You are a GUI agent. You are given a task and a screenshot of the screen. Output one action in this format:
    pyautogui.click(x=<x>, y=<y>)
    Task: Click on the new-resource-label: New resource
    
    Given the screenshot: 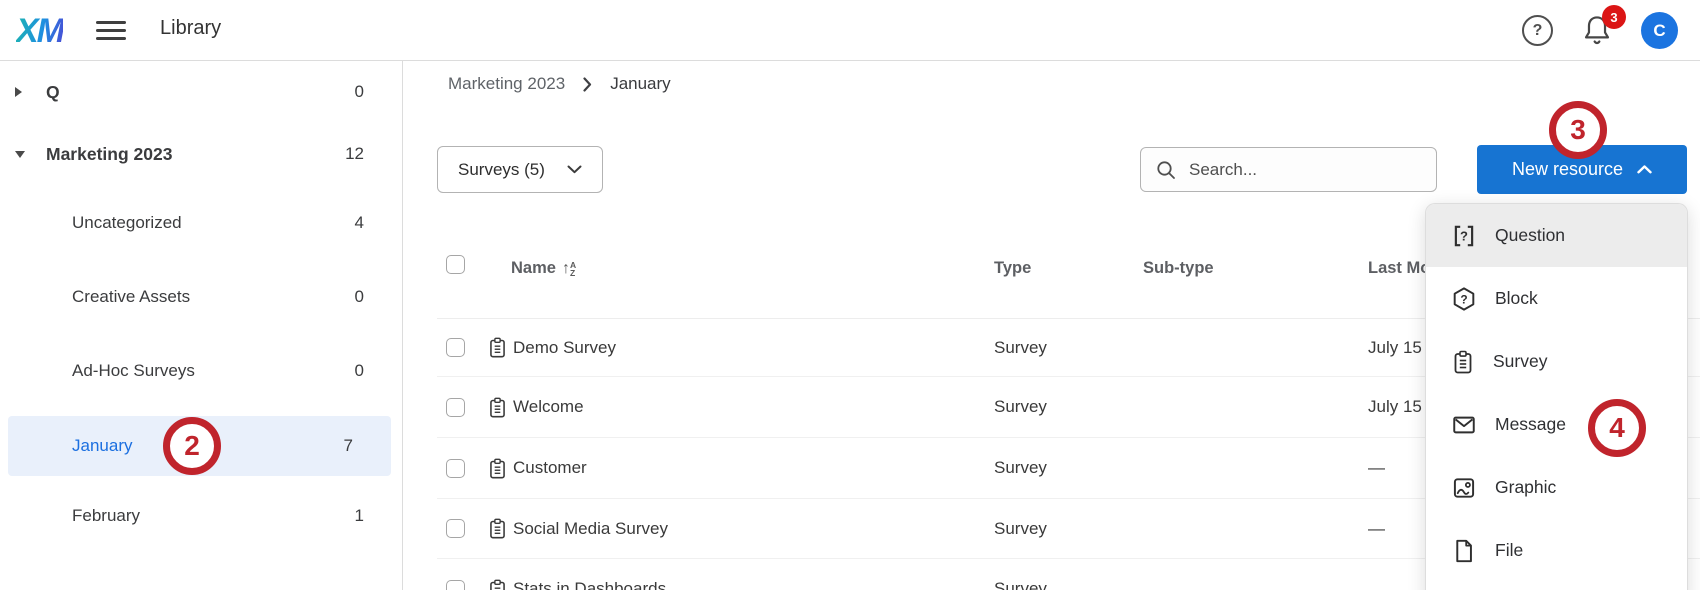 What is the action you would take?
    pyautogui.click(x=1567, y=169)
    